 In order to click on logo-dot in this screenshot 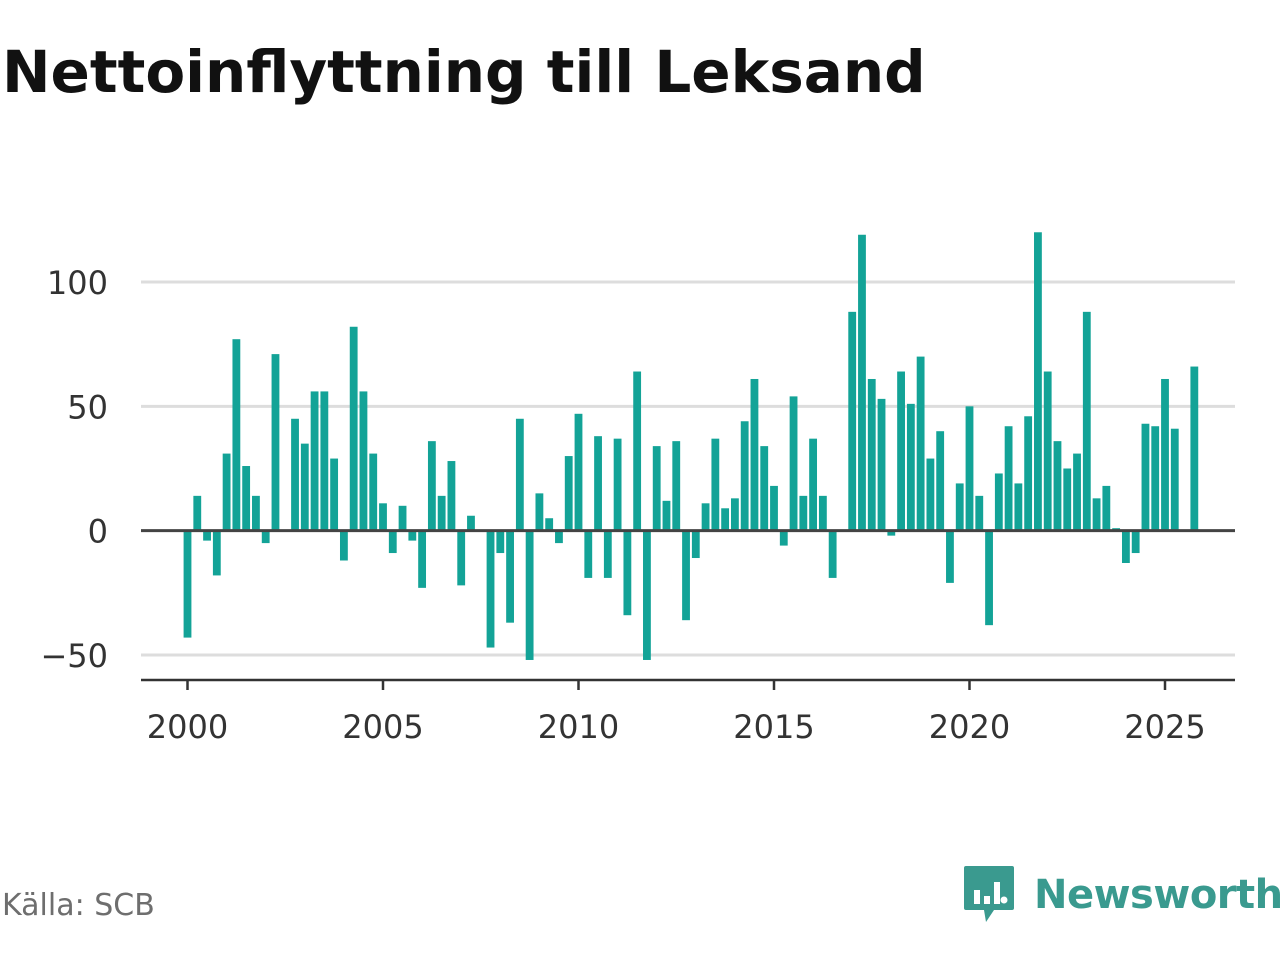, I will do `click(1004, 900)`.